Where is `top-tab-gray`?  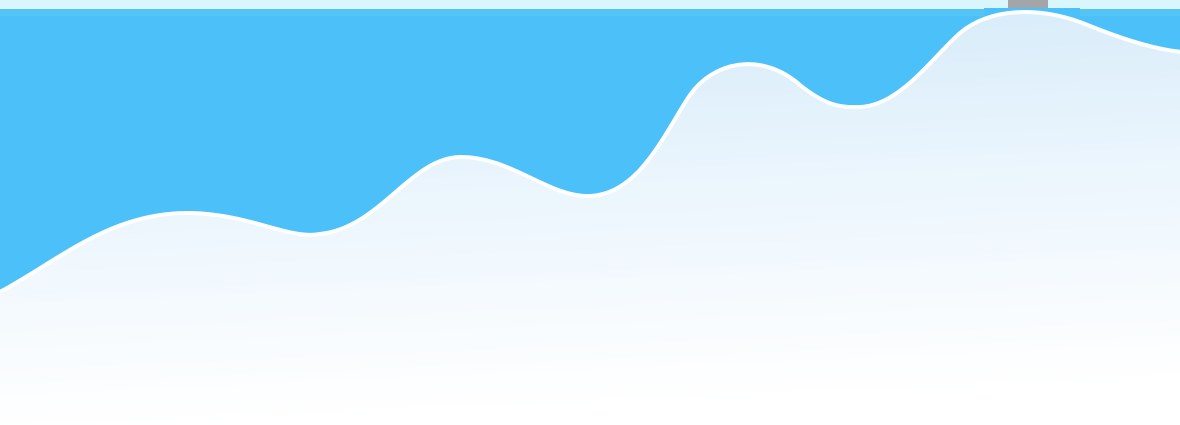 top-tab-gray is located at coordinates (1028, 4).